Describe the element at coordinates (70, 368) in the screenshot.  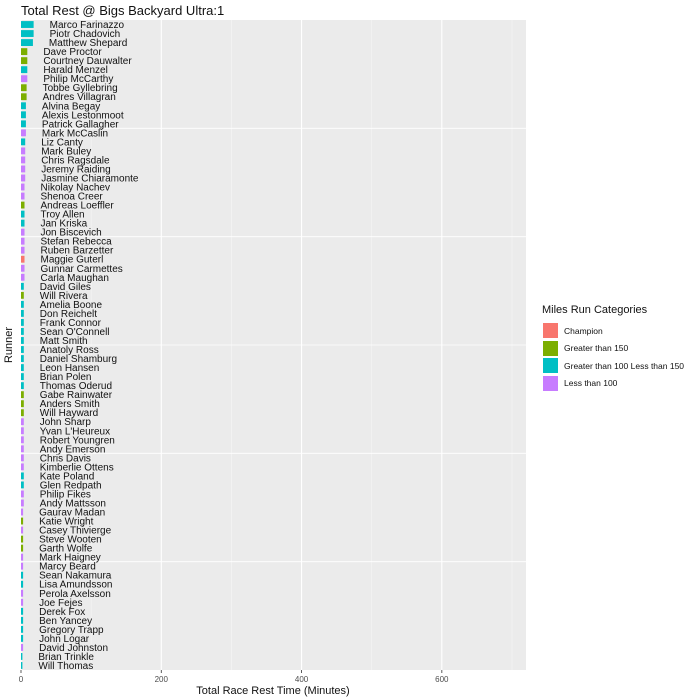
I see `runner-label: Leon Hansen` at that location.